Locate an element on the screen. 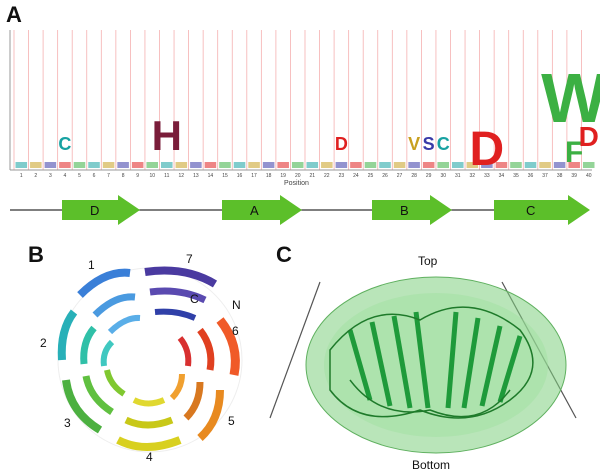 The width and height of the screenshot is (600, 476). logo-letter-pos-39: F is located at coordinates (574, 152).